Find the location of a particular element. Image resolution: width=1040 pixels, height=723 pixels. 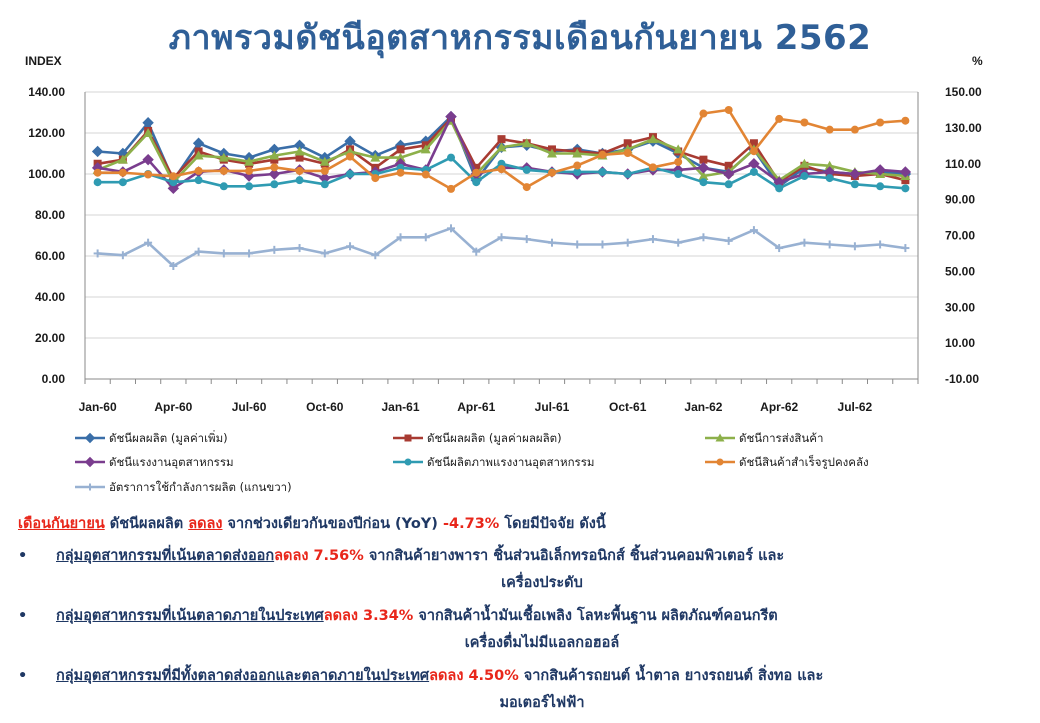

legend-item: ดัชนีผลผลิต (มูลค่าผลผลิต) is located at coordinates (477, 438).